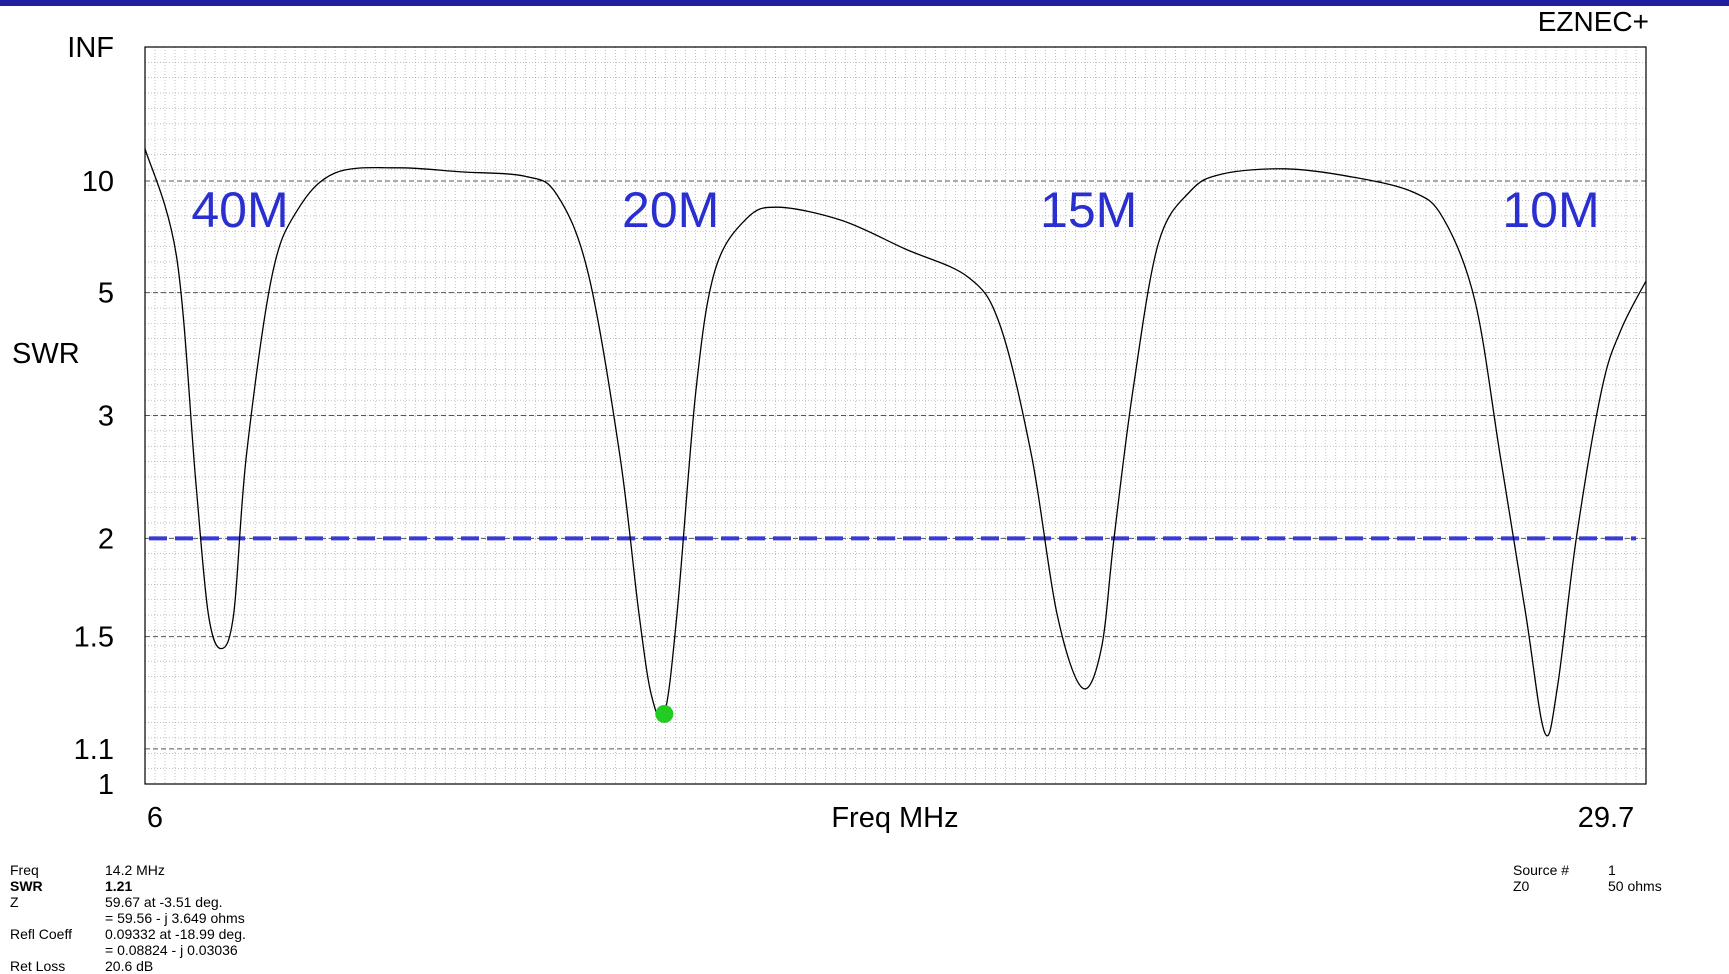 The width and height of the screenshot is (1729, 974). What do you see at coordinates (895, 210) in the screenshot?
I see `band-labels: 40M 20M 15M 10M` at bounding box center [895, 210].